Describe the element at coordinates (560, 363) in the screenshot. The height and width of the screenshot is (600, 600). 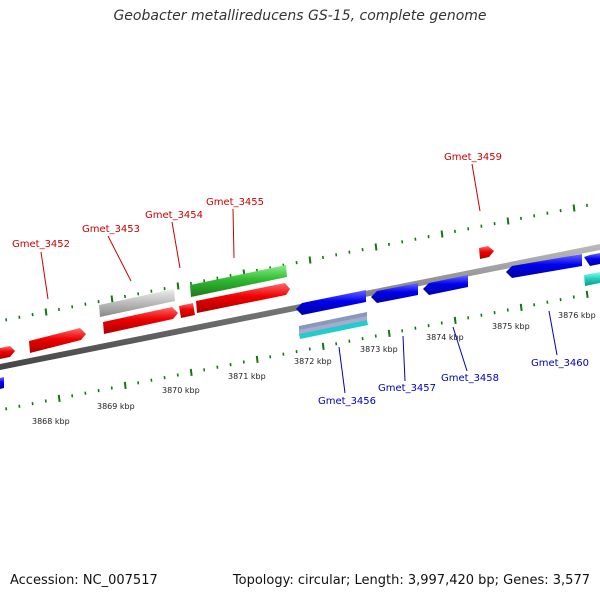
I see `gene-label: Gmet_3460` at that location.